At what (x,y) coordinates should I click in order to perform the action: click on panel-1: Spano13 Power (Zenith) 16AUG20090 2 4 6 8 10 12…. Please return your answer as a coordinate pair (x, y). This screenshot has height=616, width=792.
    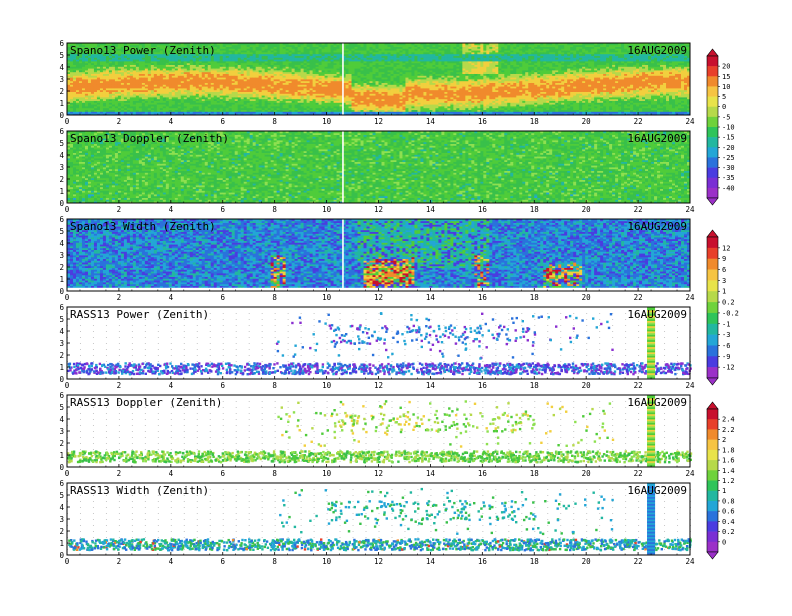
    Looking at the image, I should click on (377, 82).